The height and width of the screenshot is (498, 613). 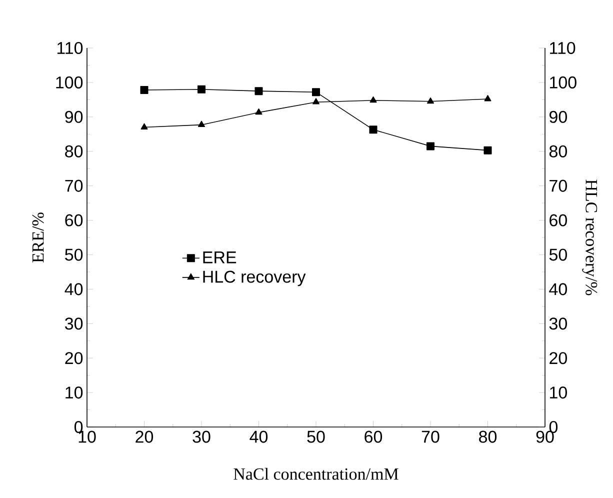 I want to click on y-tick-label: 100, so click(x=69, y=82).